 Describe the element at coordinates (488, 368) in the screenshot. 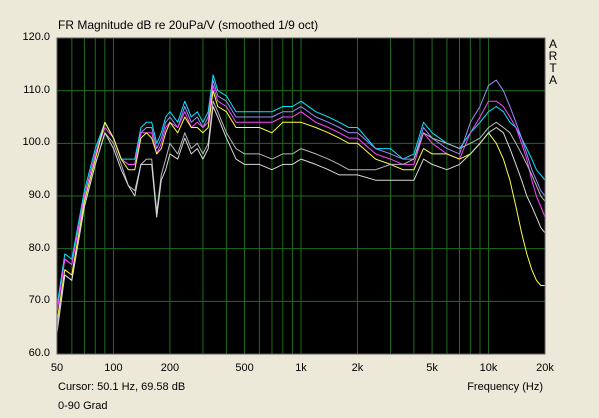

I see `x-tick-label: 10k` at that location.